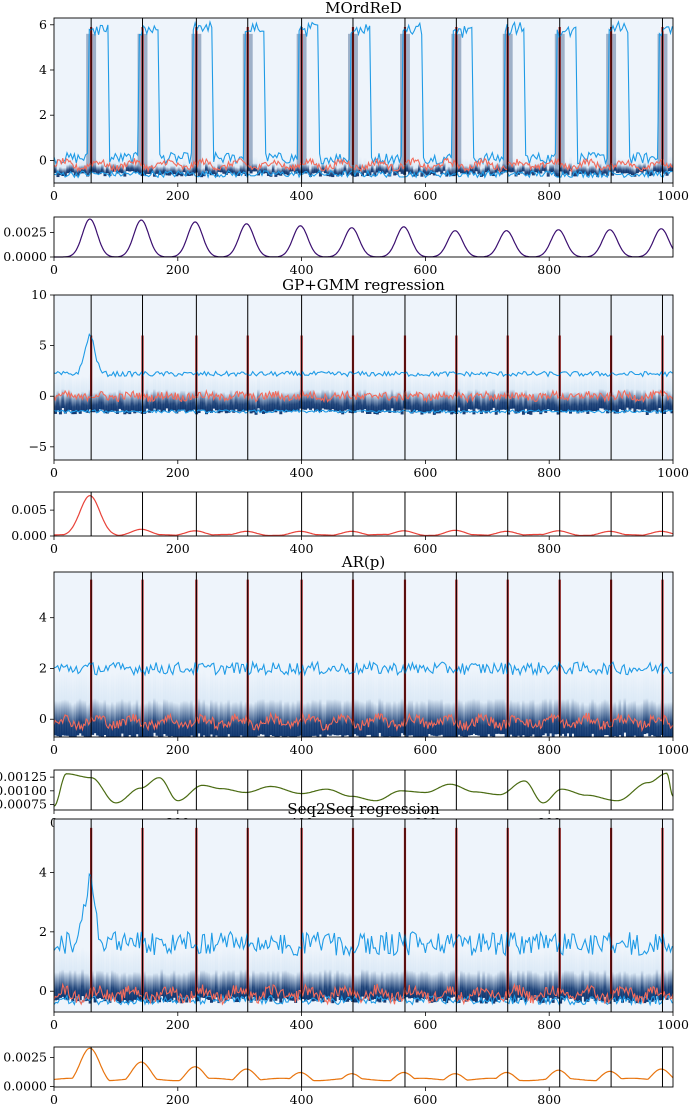 The image size is (692, 1107). Describe the element at coordinates (425, 472) in the screenshot. I see `x-tick-label: 600` at that location.